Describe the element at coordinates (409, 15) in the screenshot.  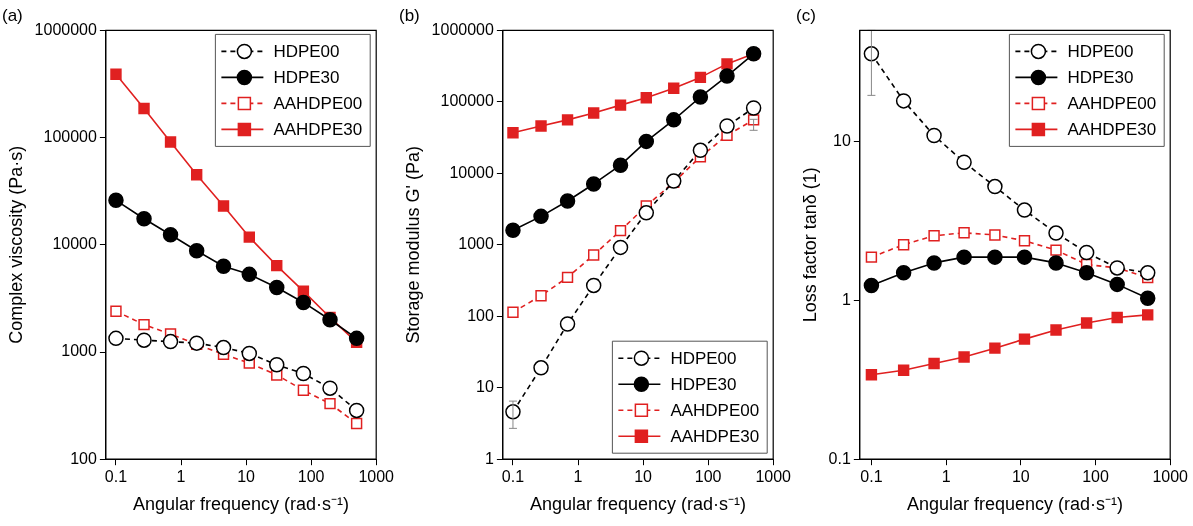
I see `chart-title: (b)` at that location.